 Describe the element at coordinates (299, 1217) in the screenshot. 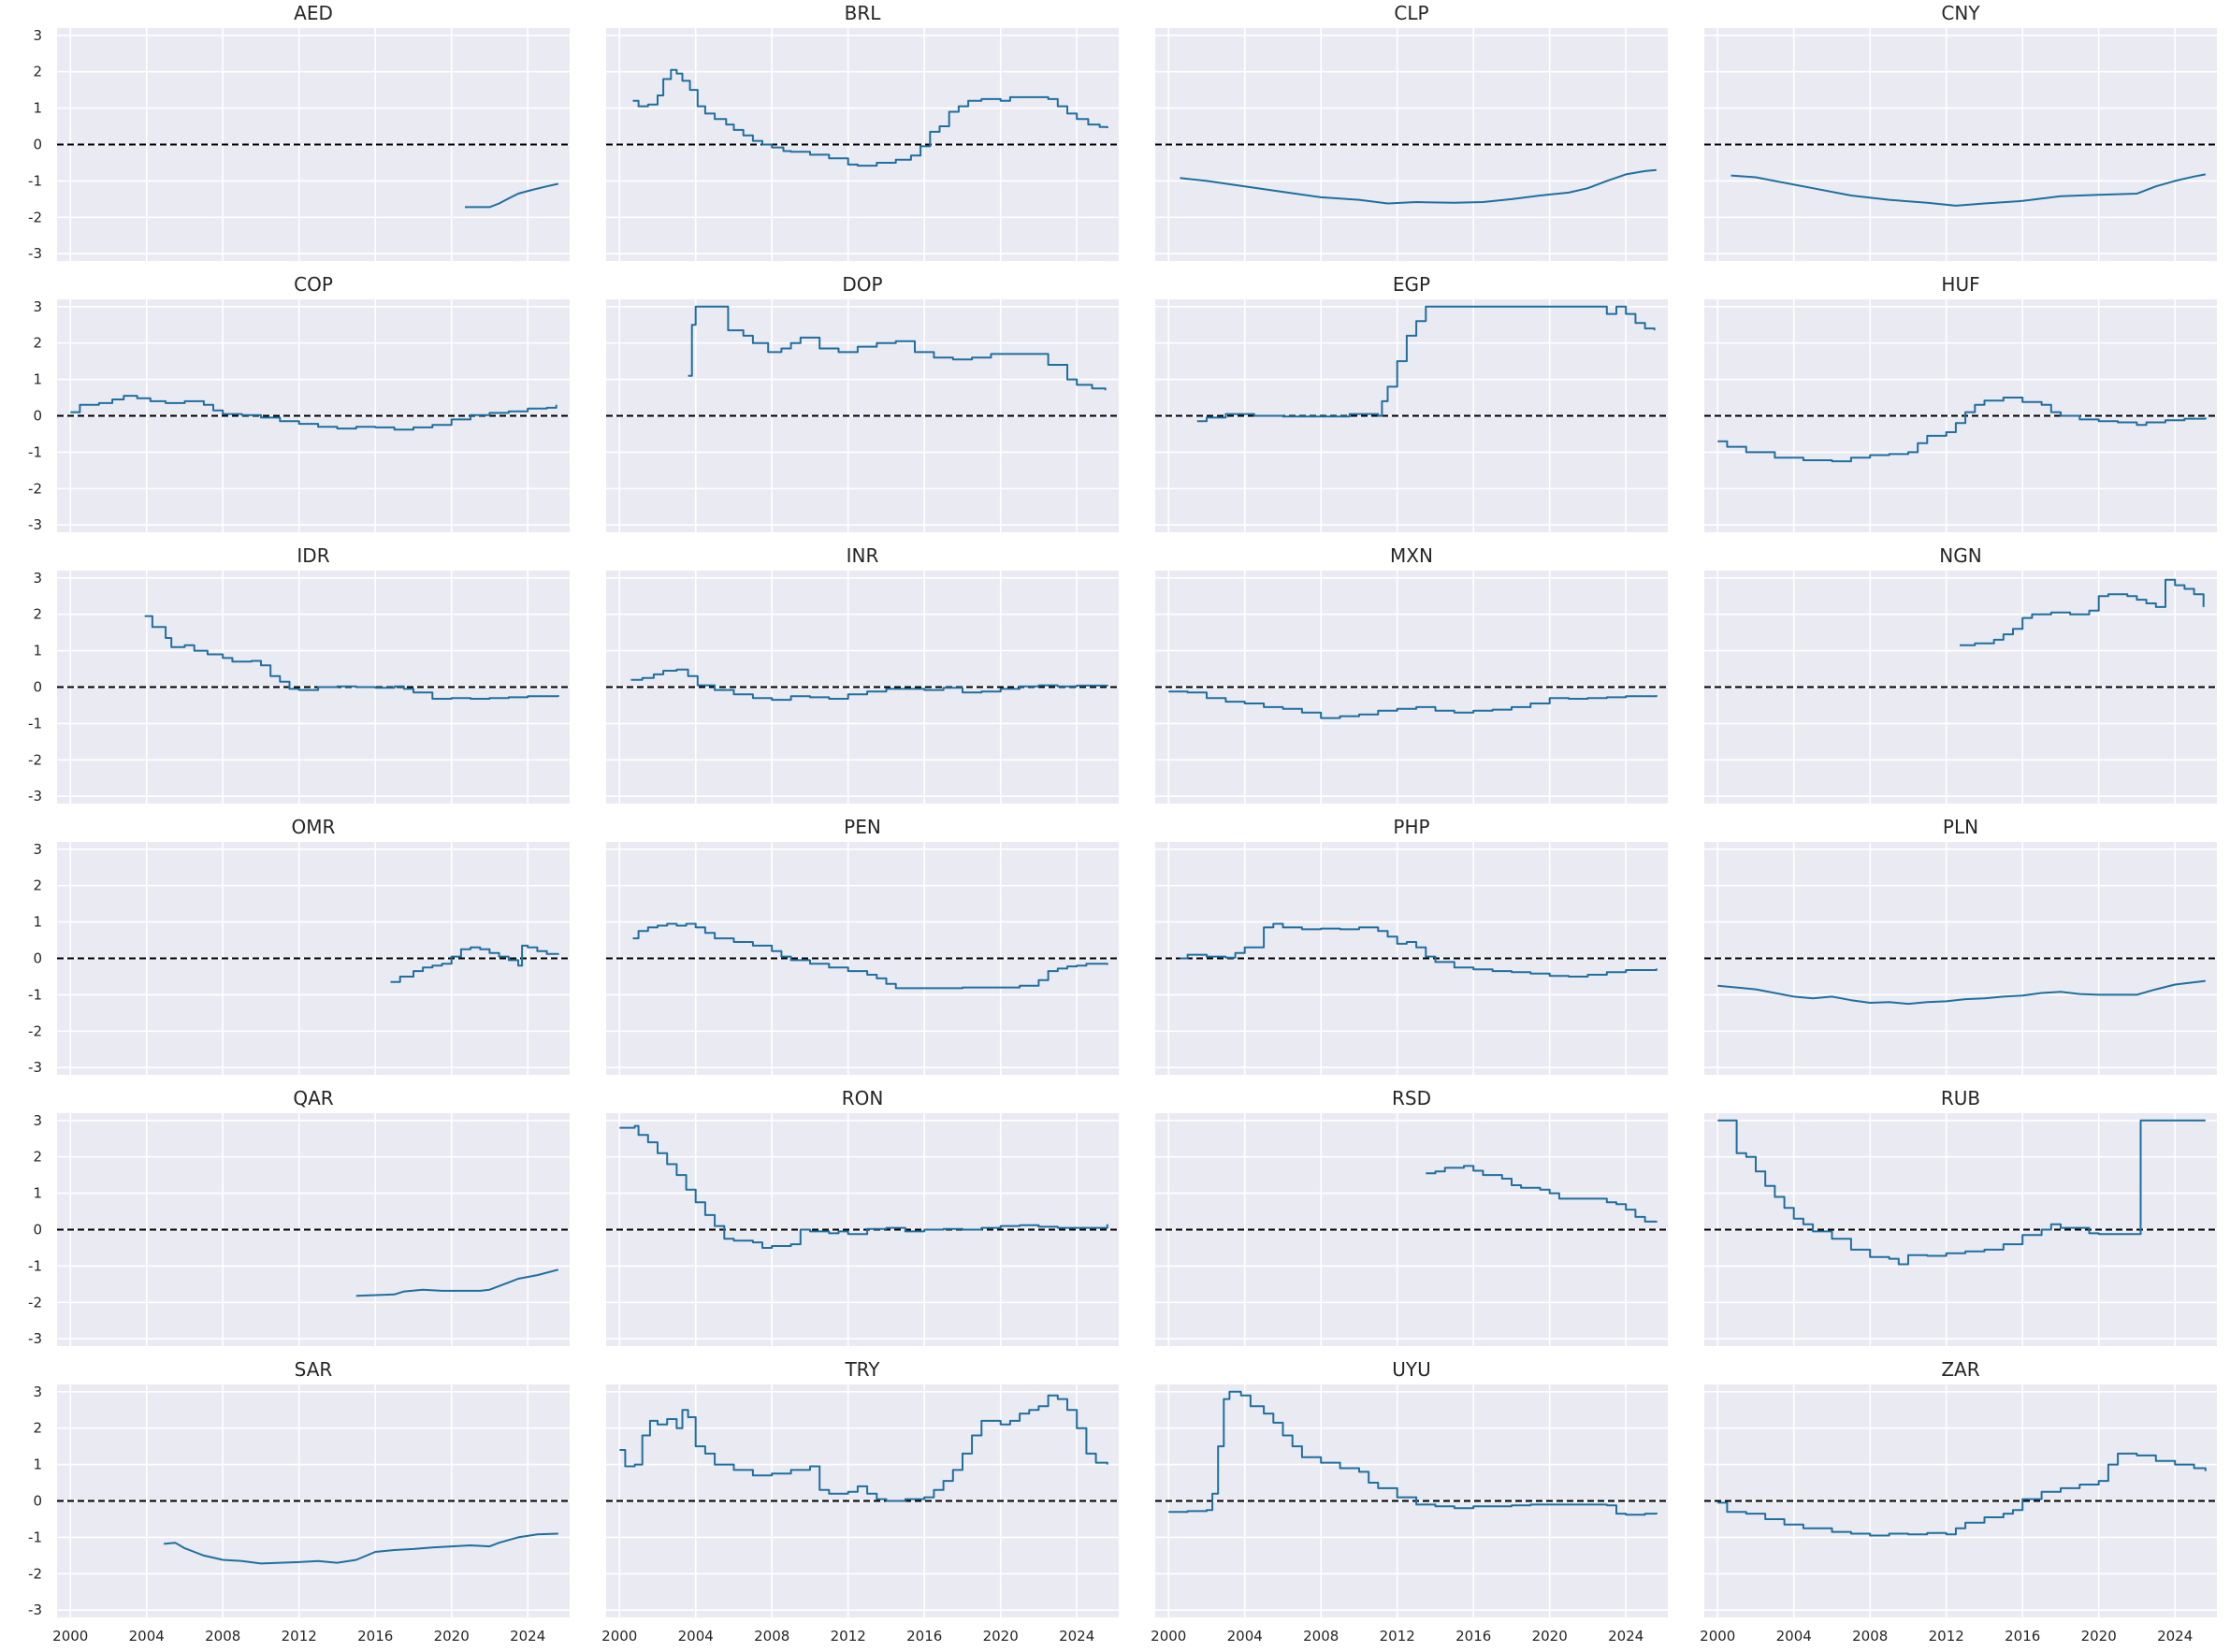

I see `panel-qar: -3 -2 -1 0 1 2 3 QAR` at that location.